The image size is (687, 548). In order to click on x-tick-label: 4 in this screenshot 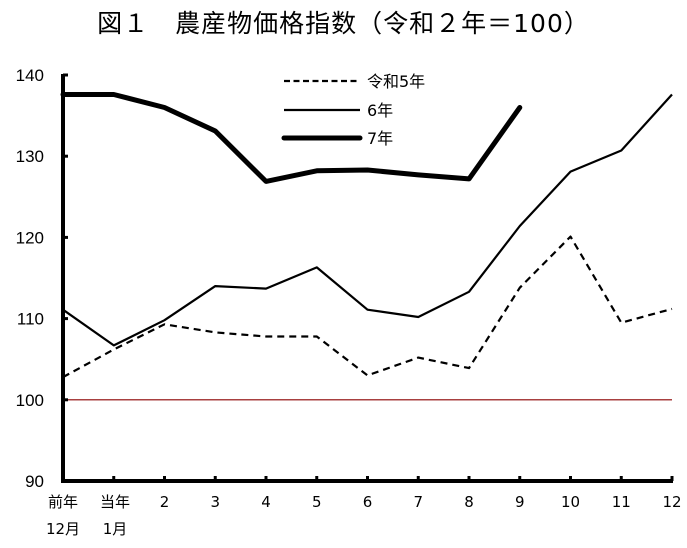, I will do `click(266, 502)`.